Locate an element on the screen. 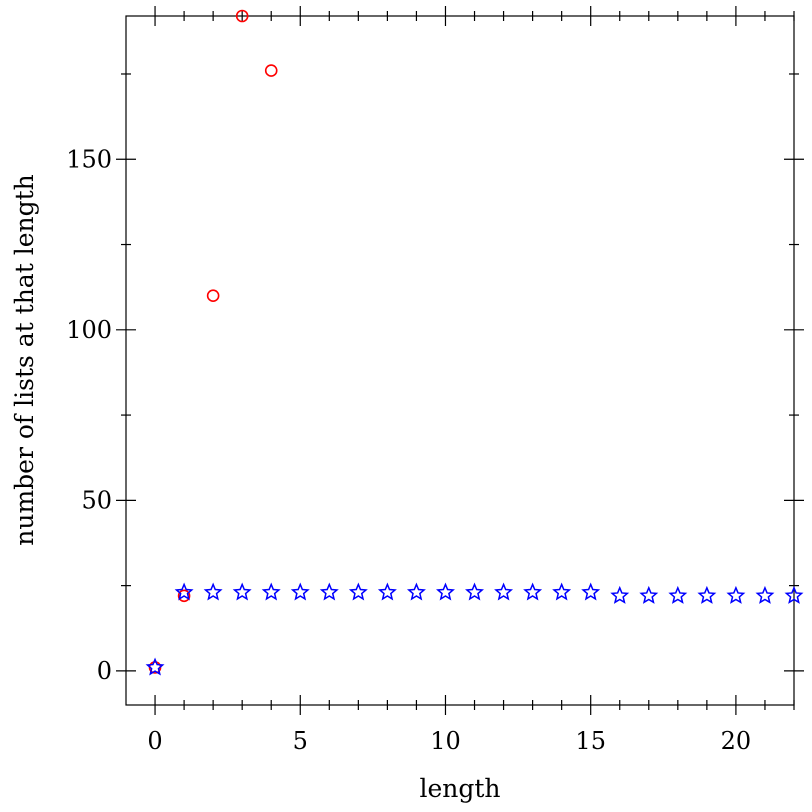 The height and width of the screenshot is (812, 812). x-tick-label: 10 is located at coordinates (445, 741).